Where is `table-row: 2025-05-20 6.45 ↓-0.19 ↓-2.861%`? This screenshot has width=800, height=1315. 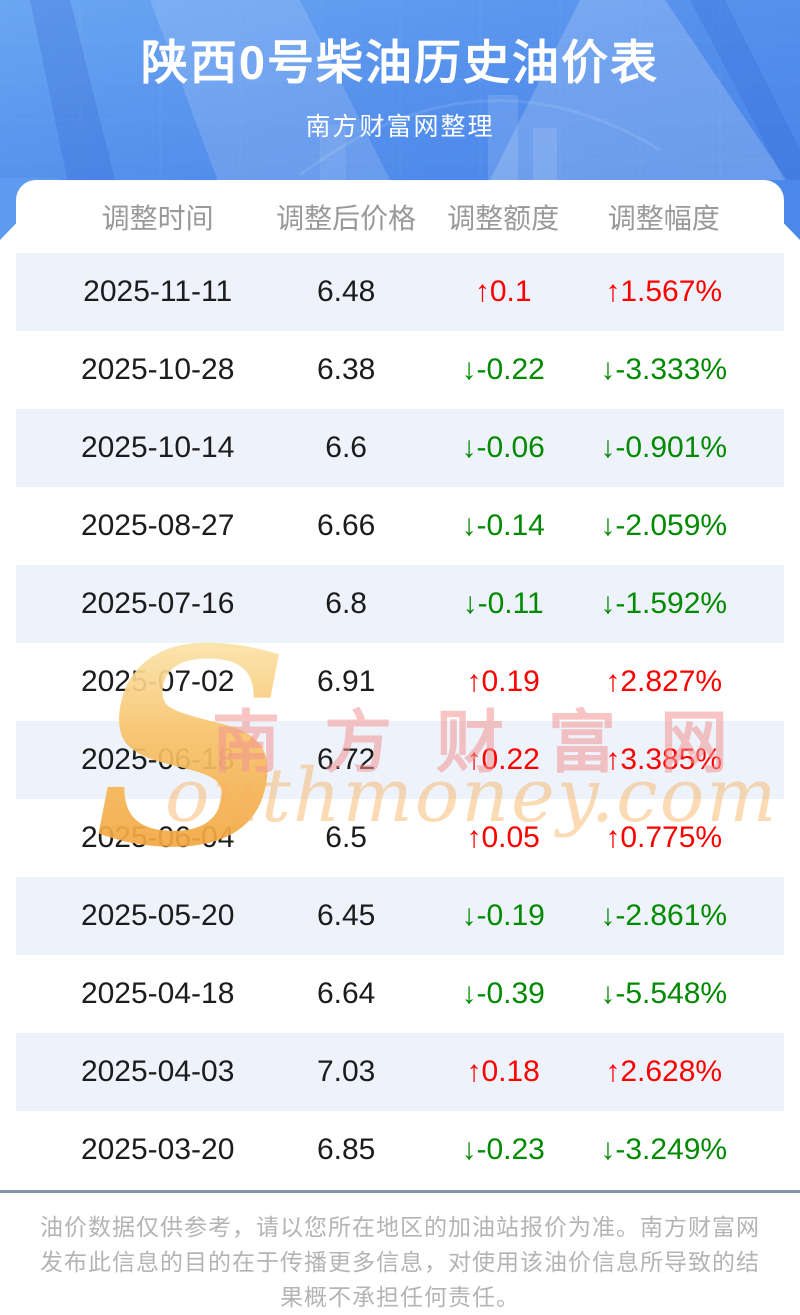 table-row: 2025-05-20 6.45 ↓-0.19 ↓-2.861% is located at coordinates (400, 916).